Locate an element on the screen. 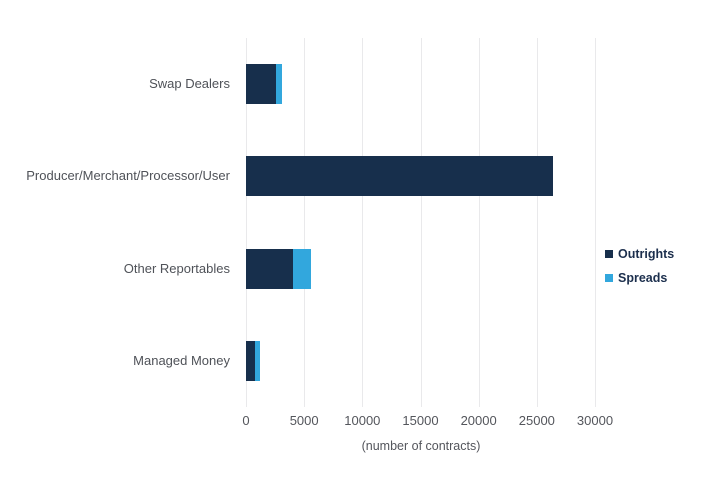 This screenshot has width=720, height=500. outrights-swatch-icon is located at coordinates (609, 254).